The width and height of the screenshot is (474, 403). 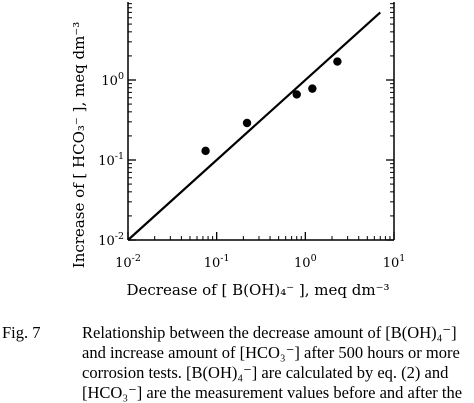 What do you see at coordinates (305, 262) in the screenshot?
I see `x-tick-label: 10⁰` at bounding box center [305, 262].